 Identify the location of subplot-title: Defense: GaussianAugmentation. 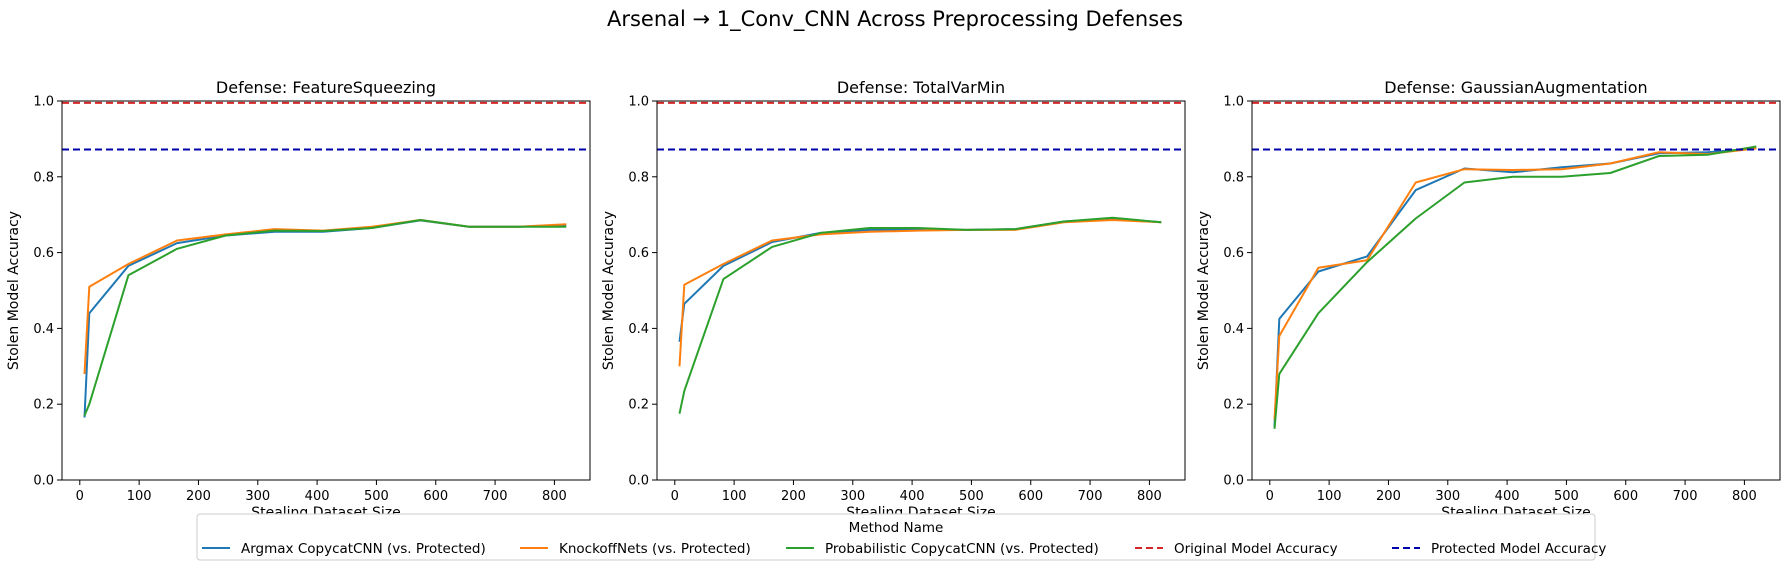
(1515, 87).